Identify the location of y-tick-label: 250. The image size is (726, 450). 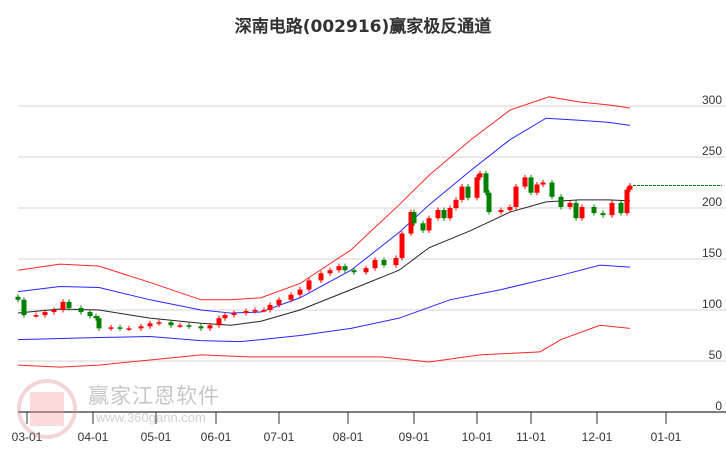
(712, 151).